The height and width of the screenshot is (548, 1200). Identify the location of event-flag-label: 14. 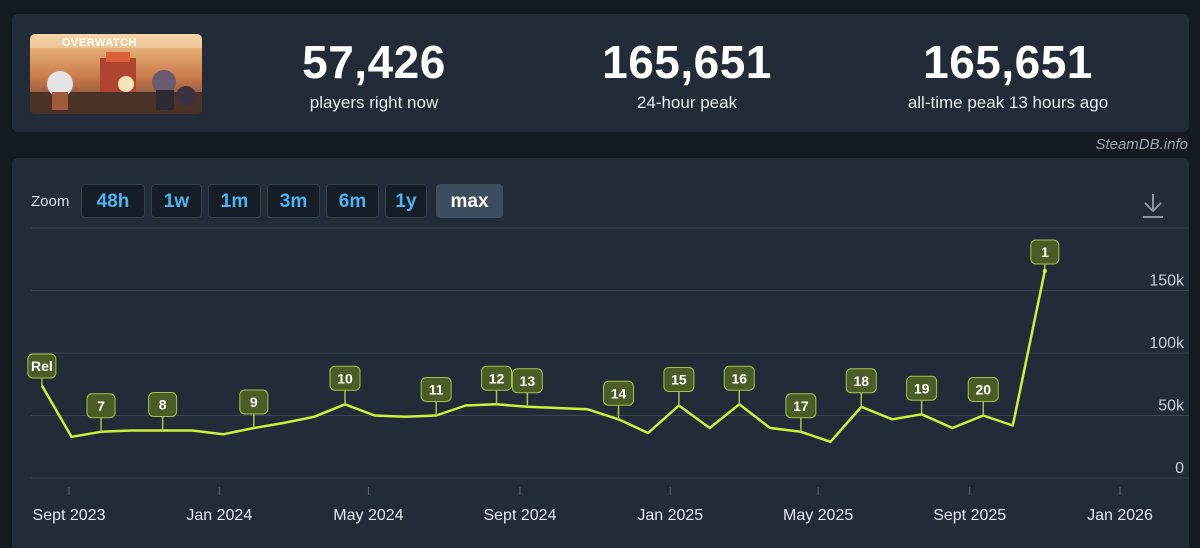
(619, 393).